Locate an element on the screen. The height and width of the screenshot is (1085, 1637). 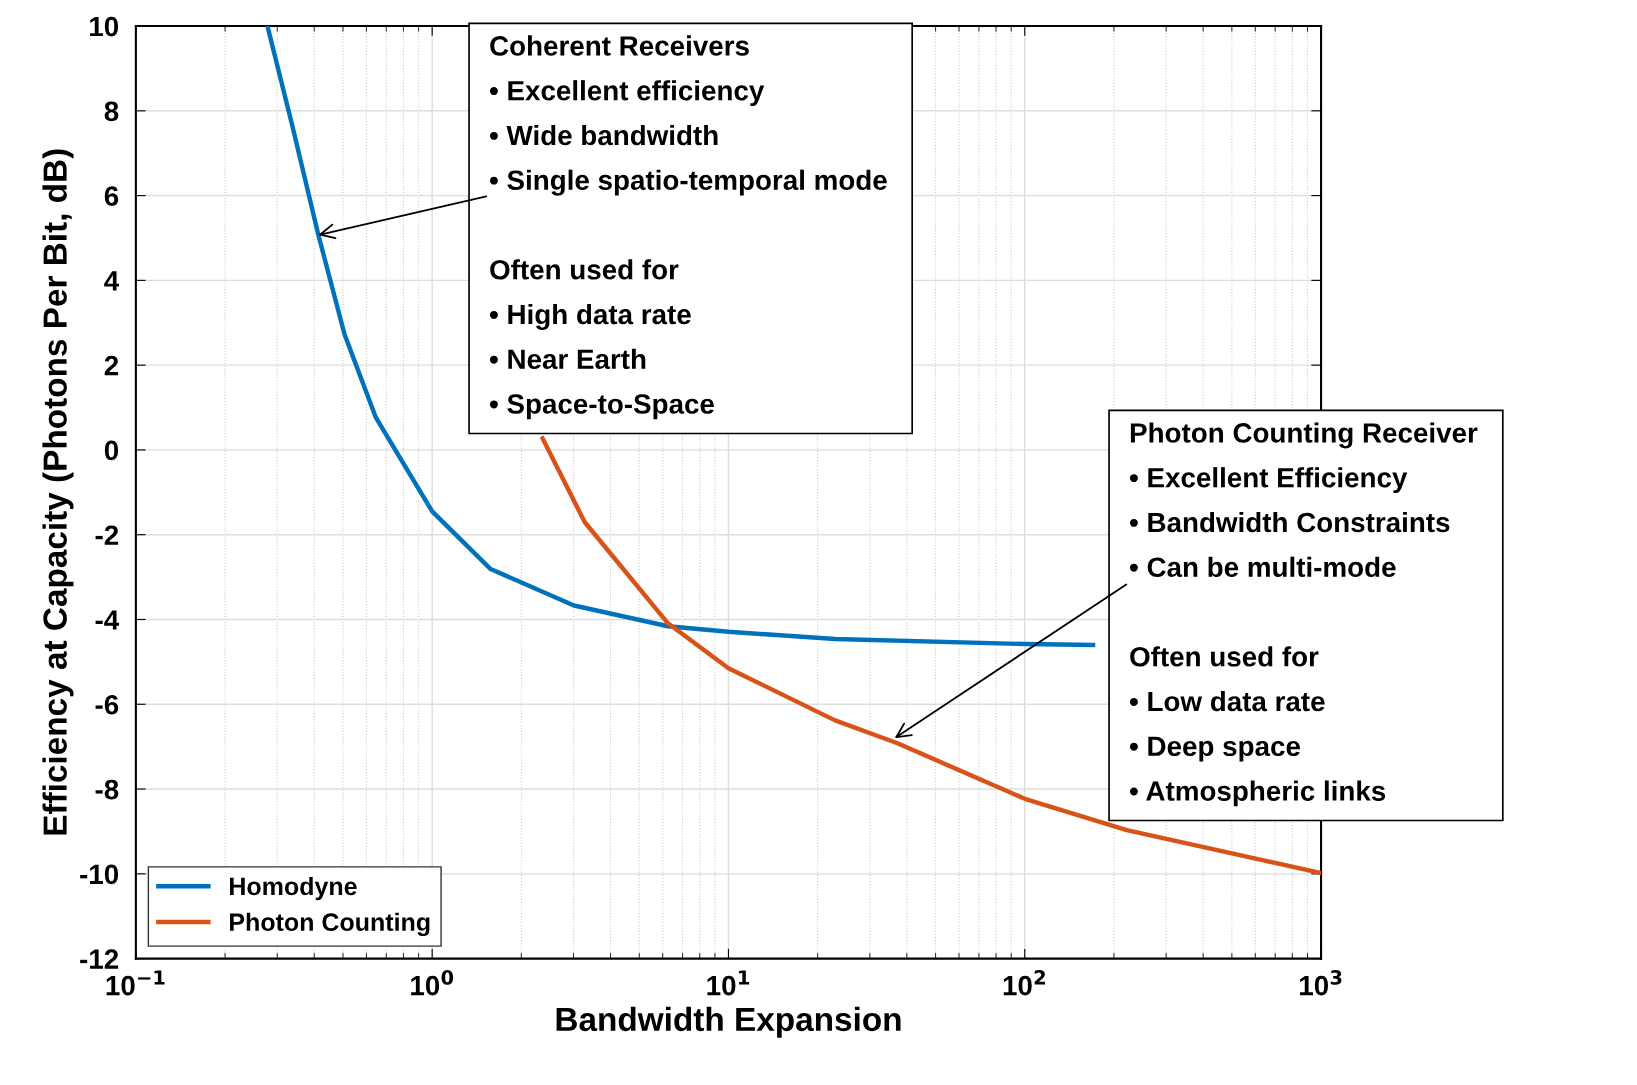
y-tick-label: -10 is located at coordinates (99, 874).